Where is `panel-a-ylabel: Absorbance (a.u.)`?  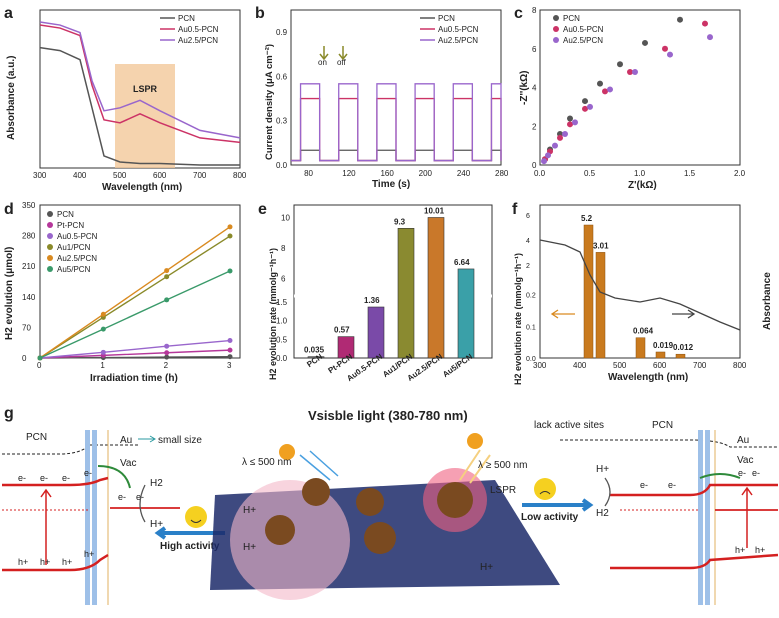
panel-a-ylabel: Absorbance (a.u.) is located at coordinates (11, 98).